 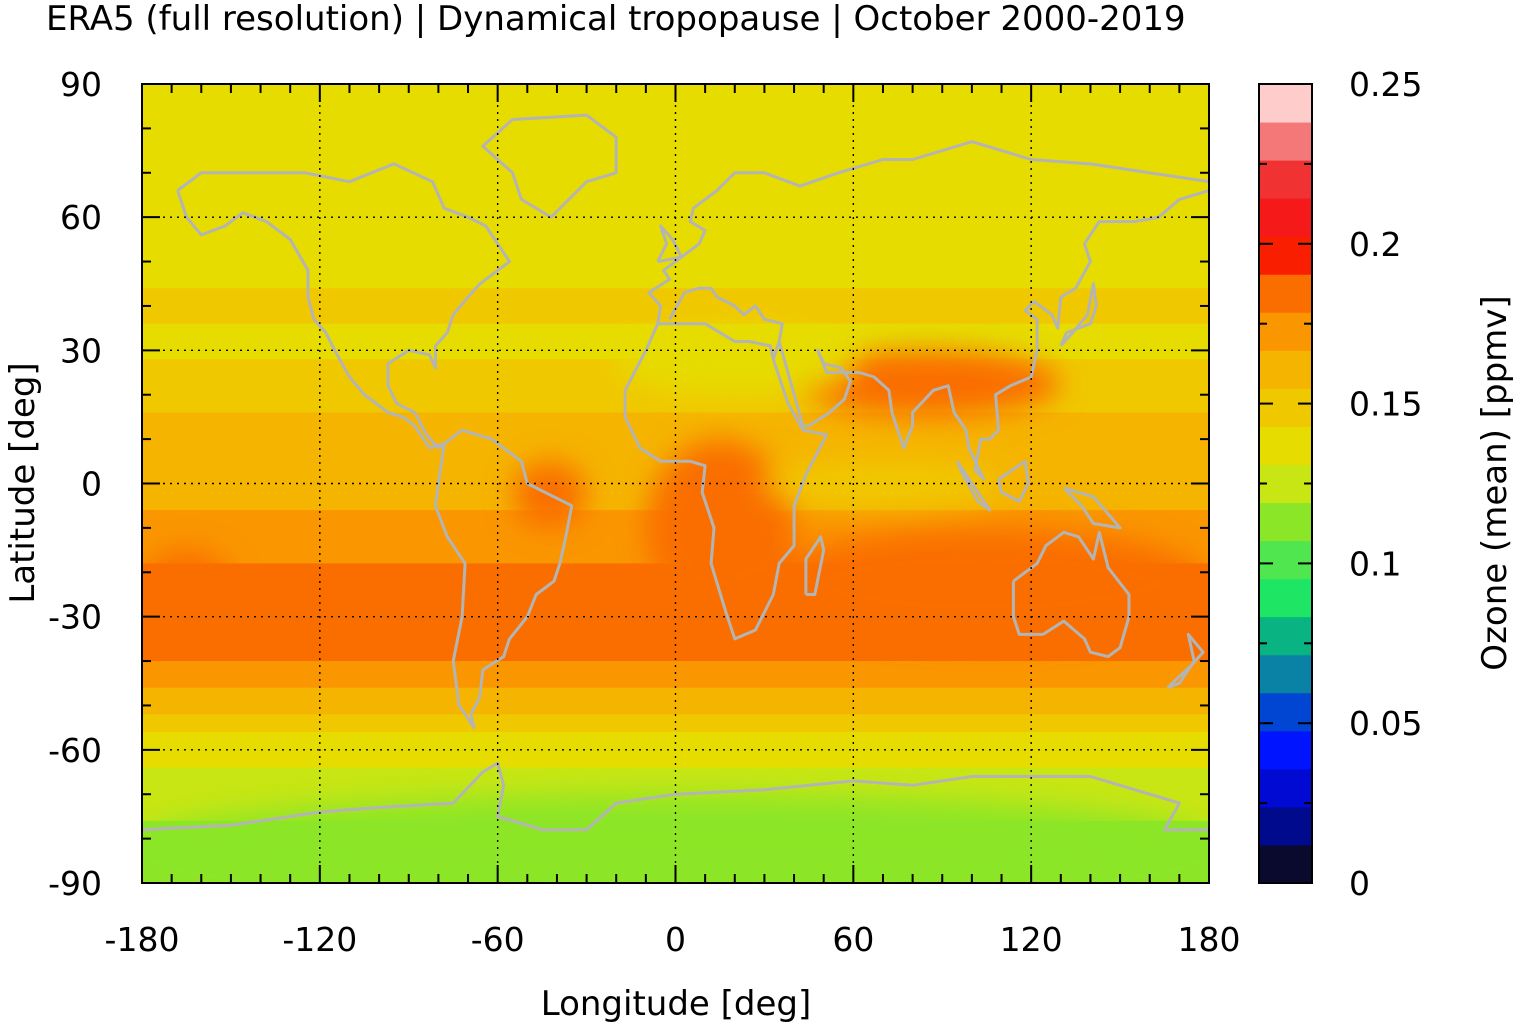 What do you see at coordinates (1340, 484) in the screenshot?
I see `colorbar-ticks: 0.25 0.2 0.15 0.1 0.05 0` at bounding box center [1340, 484].